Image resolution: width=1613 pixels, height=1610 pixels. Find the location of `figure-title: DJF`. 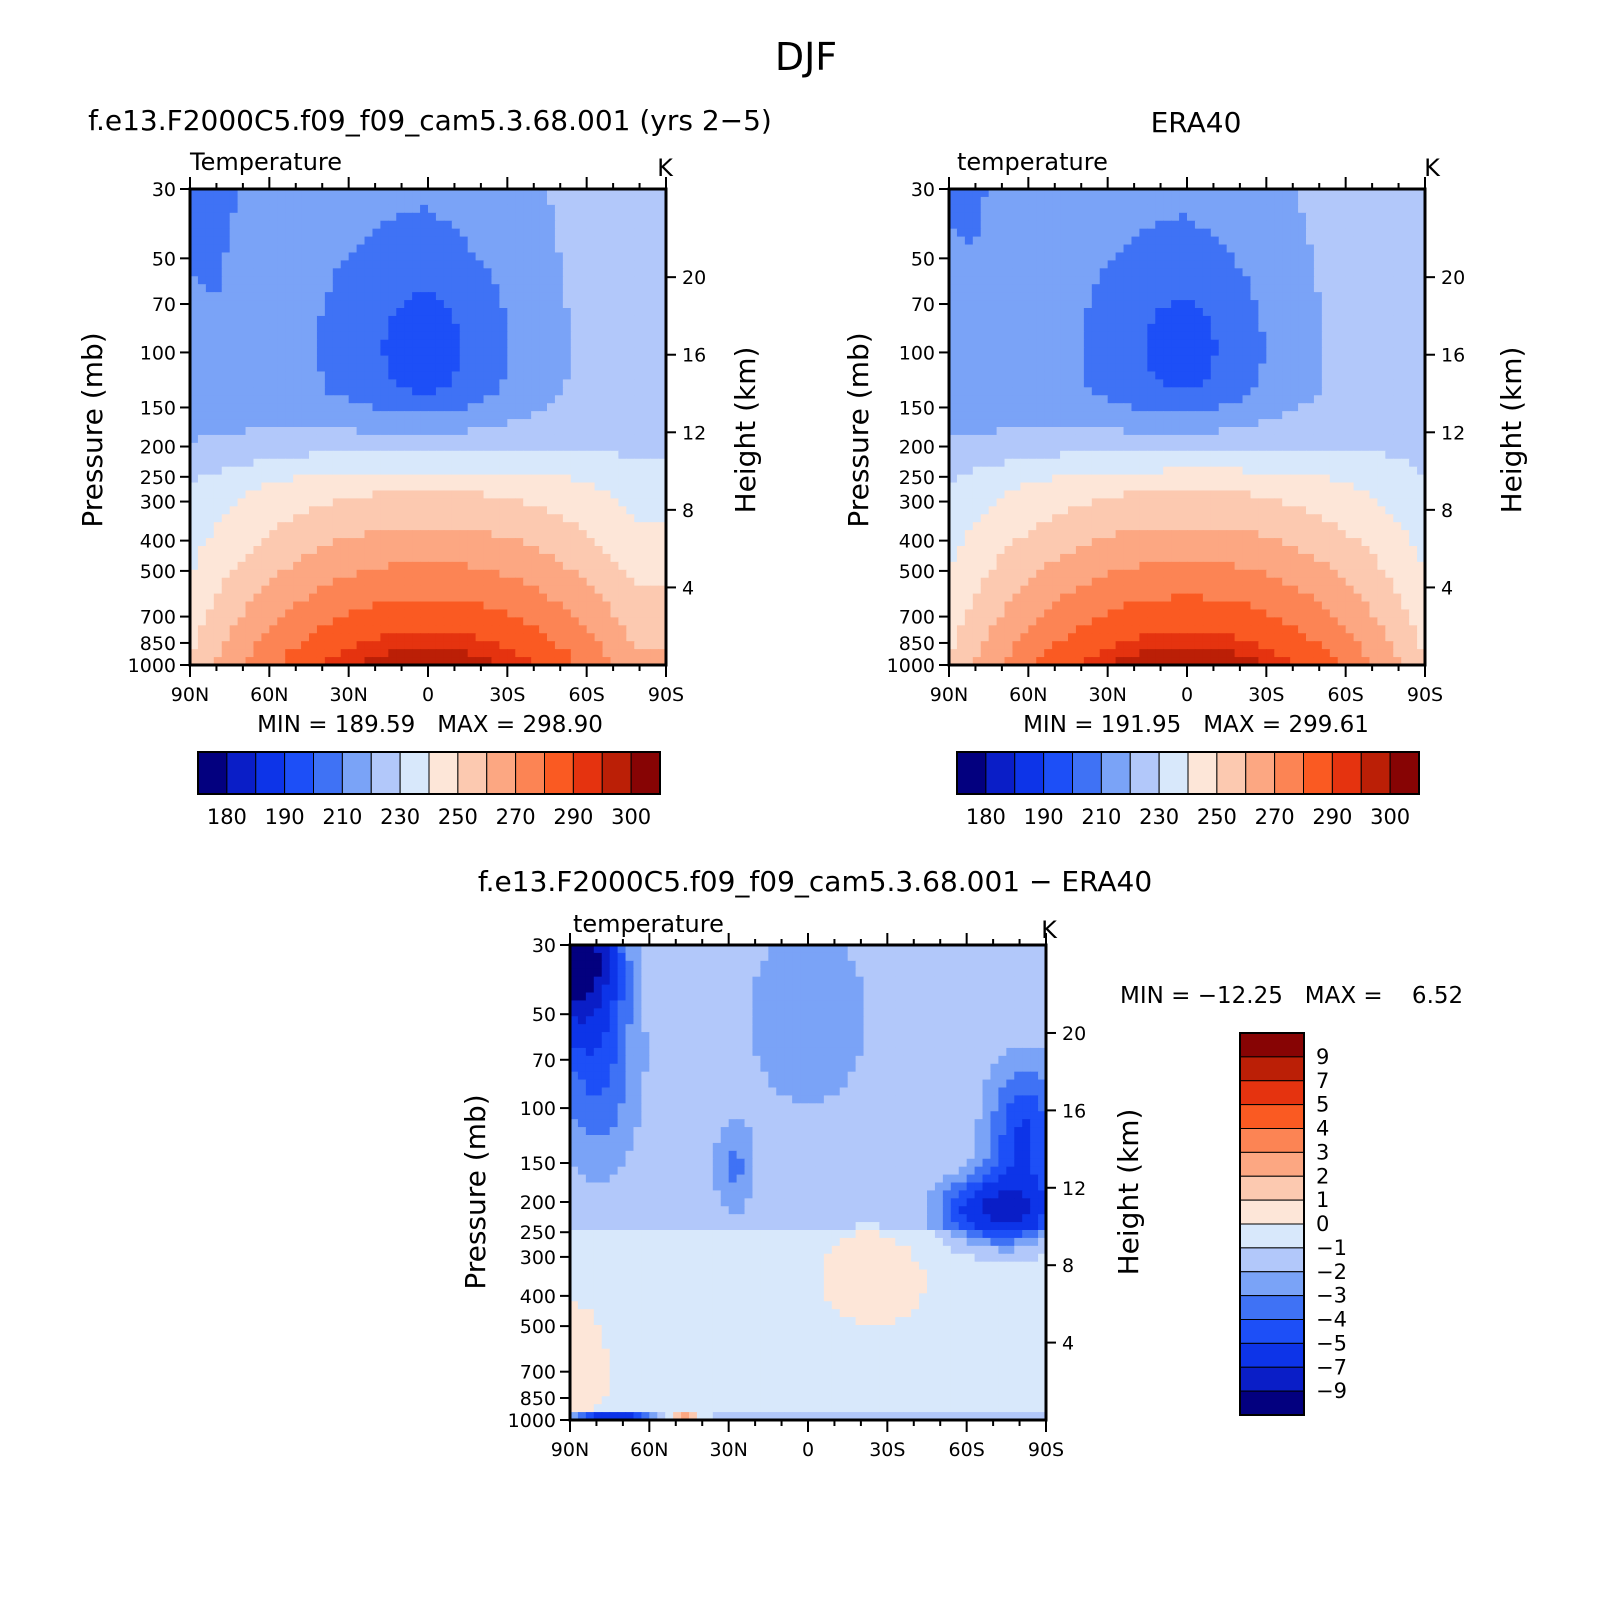

figure-title: DJF is located at coordinates (806, 57).